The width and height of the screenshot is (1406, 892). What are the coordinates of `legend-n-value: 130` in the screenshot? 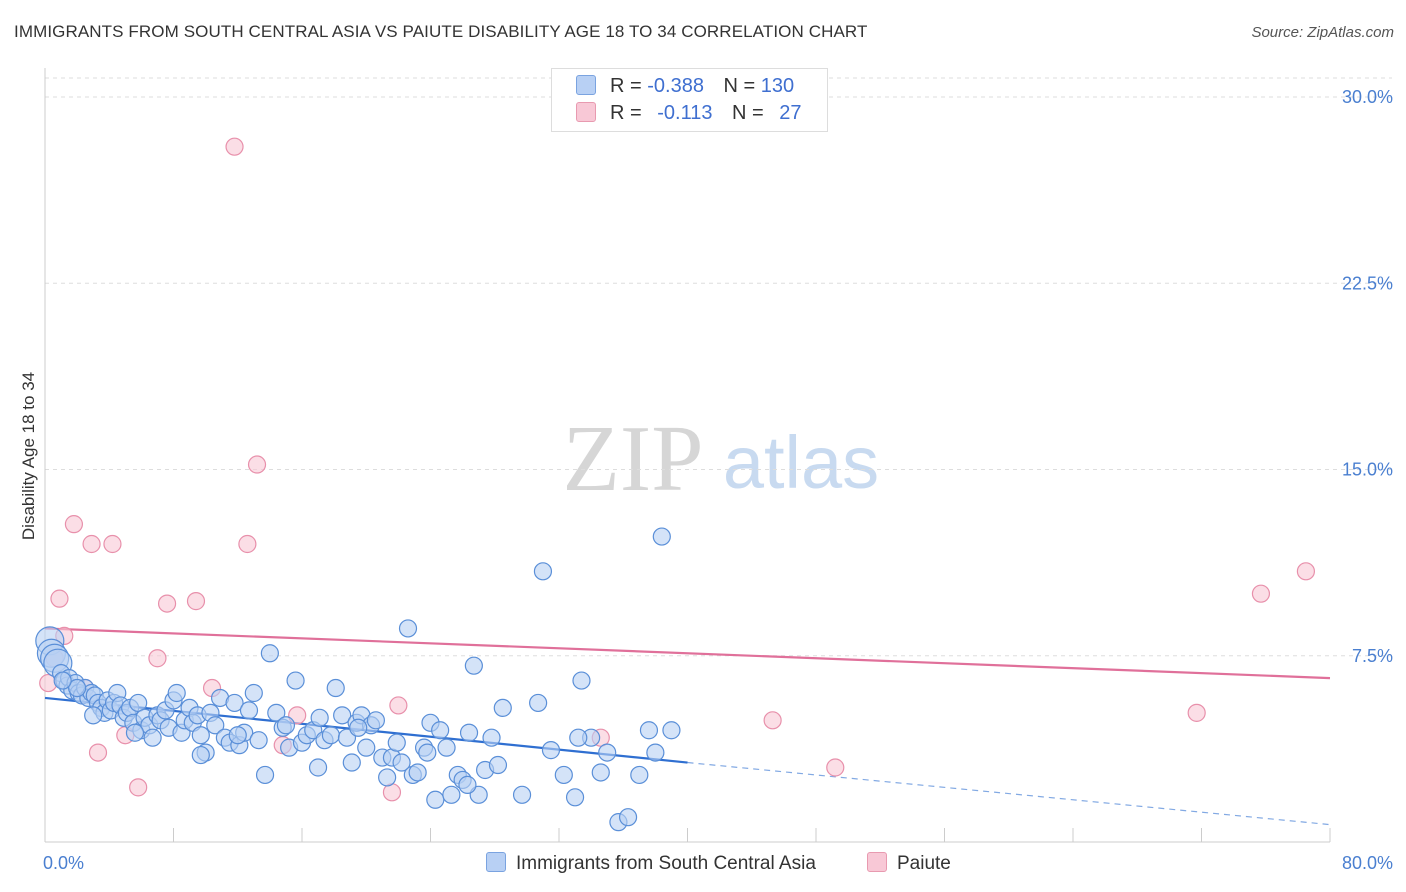 It's located at (777, 86).